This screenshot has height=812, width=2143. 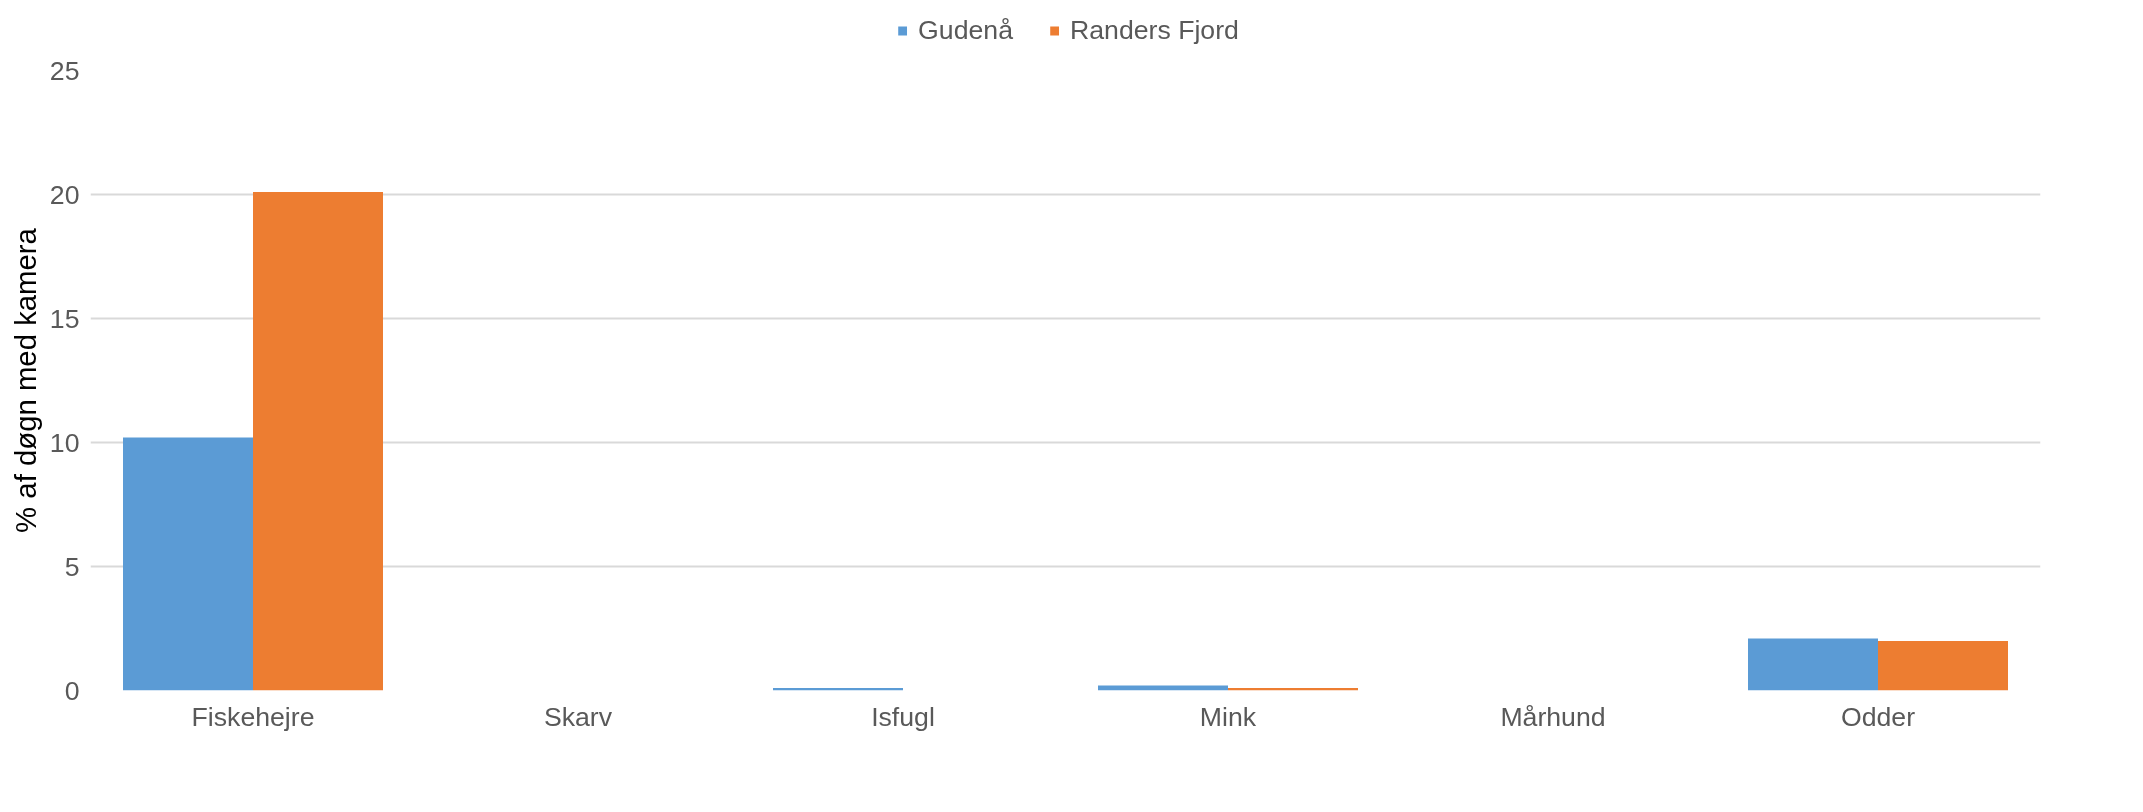 What do you see at coordinates (253, 716) in the screenshot?
I see `x-tick-label: Fiskehejre` at bounding box center [253, 716].